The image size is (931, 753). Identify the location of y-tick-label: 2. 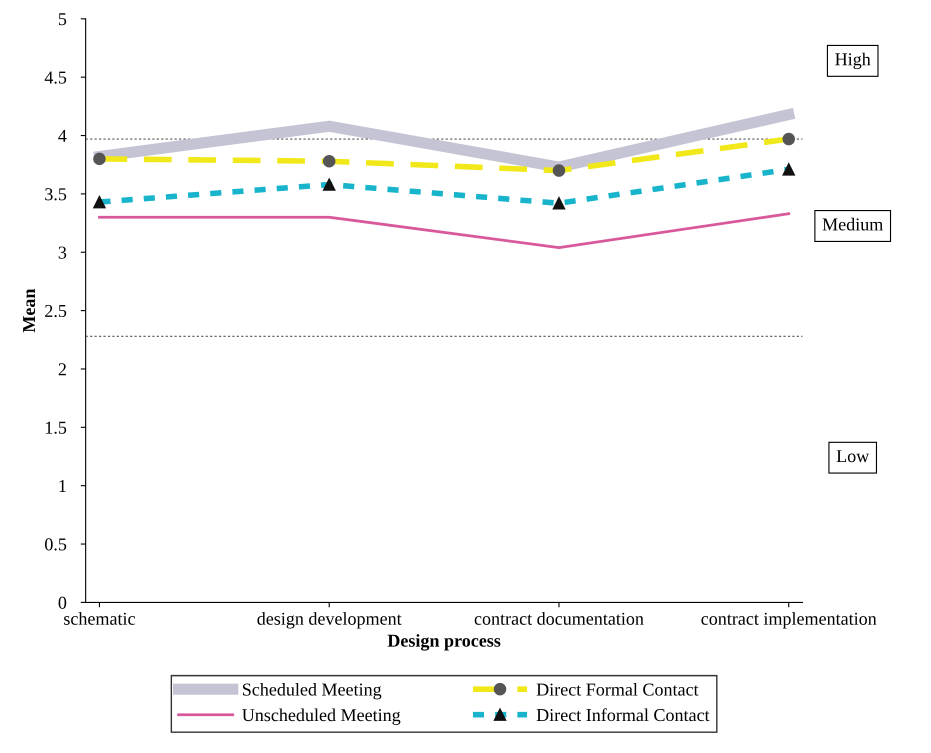
(62, 369).